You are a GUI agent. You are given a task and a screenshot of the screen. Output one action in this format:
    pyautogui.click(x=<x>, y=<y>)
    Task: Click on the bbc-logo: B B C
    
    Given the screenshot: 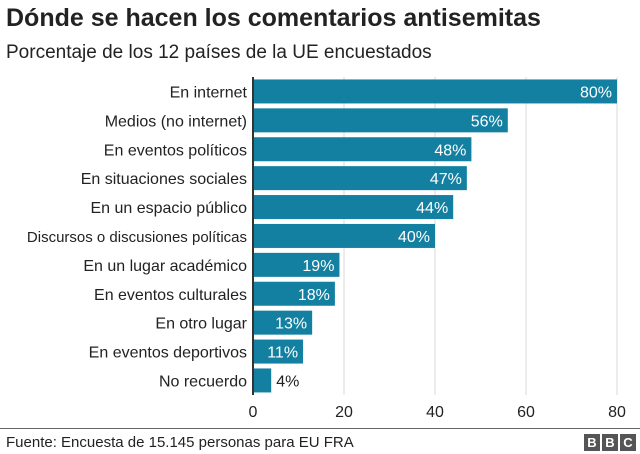 What is the action you would take?
    pyautogui.click(x=610, y=442)
    